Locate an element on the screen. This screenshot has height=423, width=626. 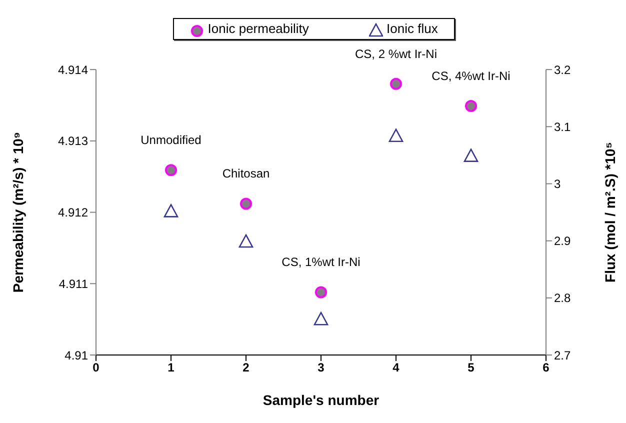
y2-tick-label: 3.2 is located at coordinates (563, 69).